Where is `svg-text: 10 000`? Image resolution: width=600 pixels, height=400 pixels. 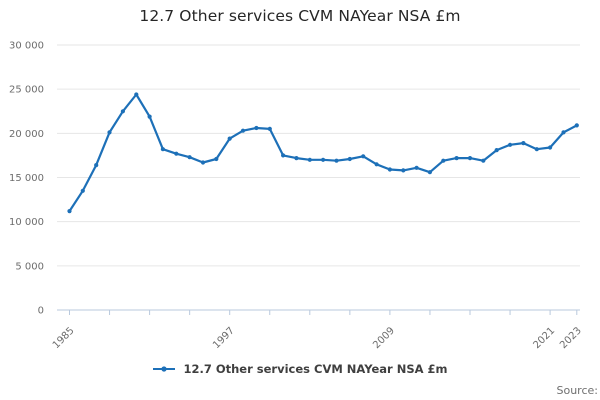
svg-text: 10 000 is located at coordinates (26, 222).